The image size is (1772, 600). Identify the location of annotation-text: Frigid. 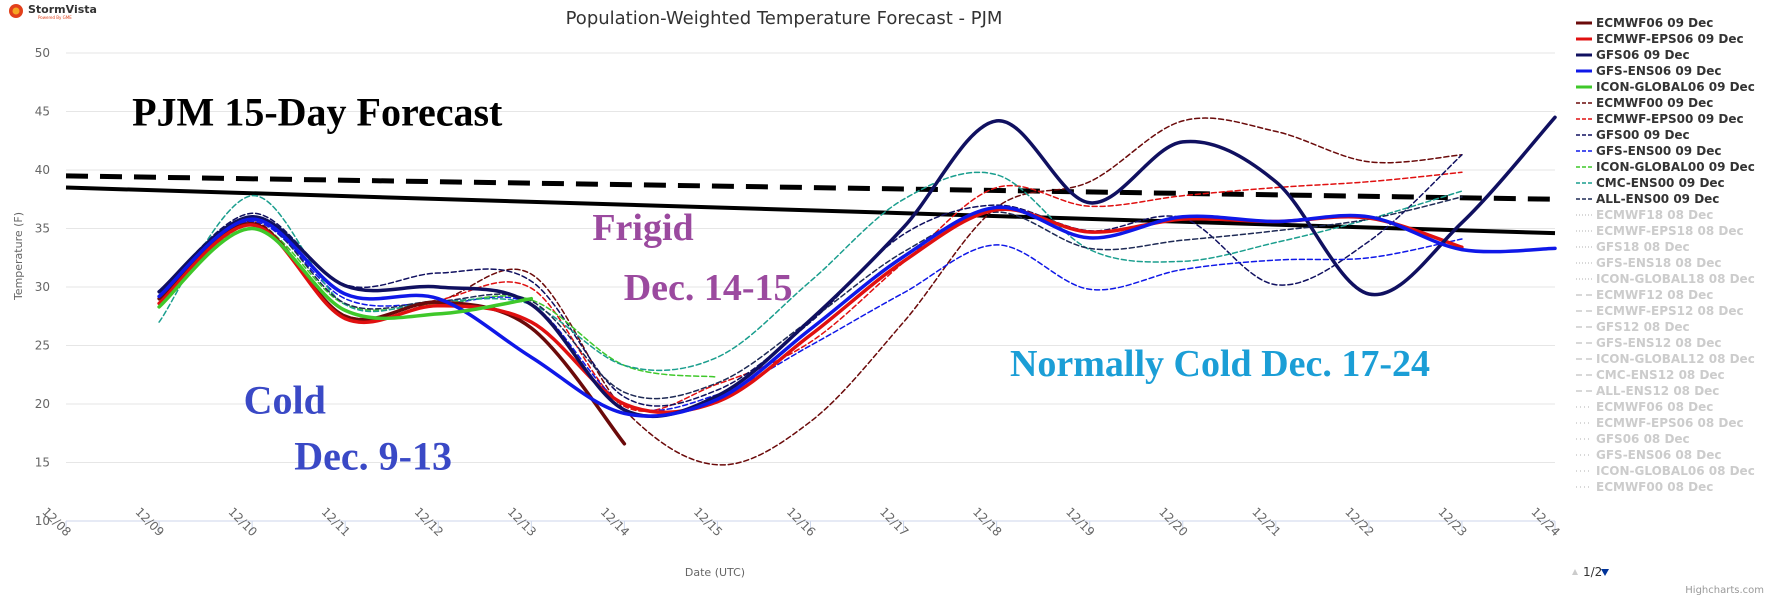
(642, 228).